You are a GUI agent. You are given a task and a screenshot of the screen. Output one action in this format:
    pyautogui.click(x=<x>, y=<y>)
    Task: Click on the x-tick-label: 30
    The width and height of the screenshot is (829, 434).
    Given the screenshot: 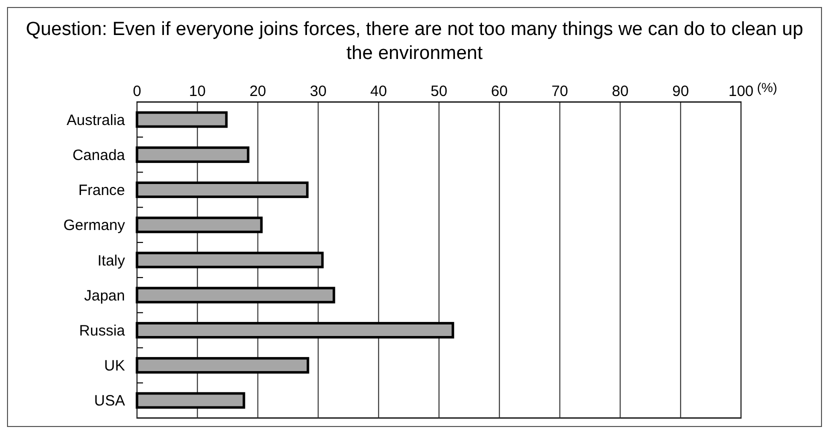 What is the action you would take?
    pyautogui.click(x=318, y=91)
    